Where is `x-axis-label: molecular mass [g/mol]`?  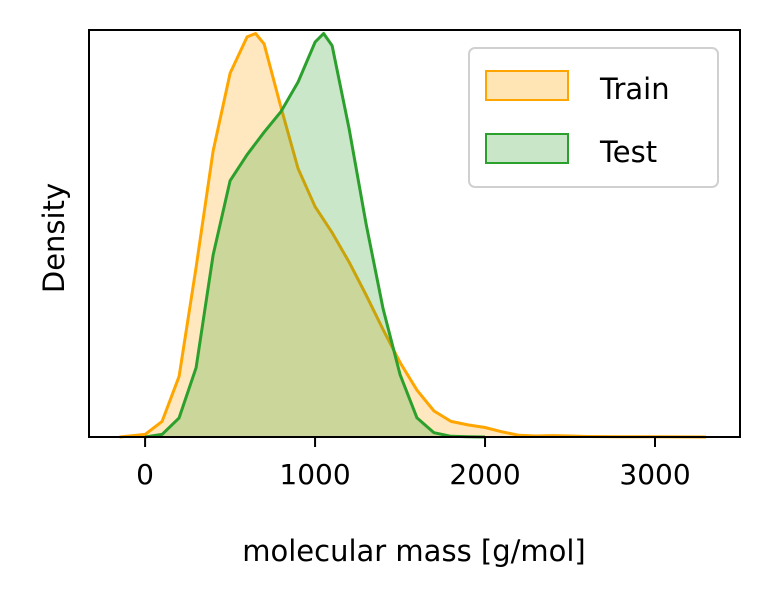
x-axis-label: molecular mass [g/mol] is located at coordinates (414, 551).